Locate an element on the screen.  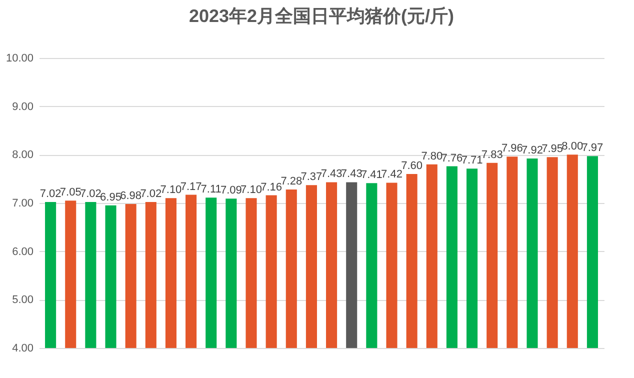
y-tick-label: 7.00 is located at coordinates (23, 204).